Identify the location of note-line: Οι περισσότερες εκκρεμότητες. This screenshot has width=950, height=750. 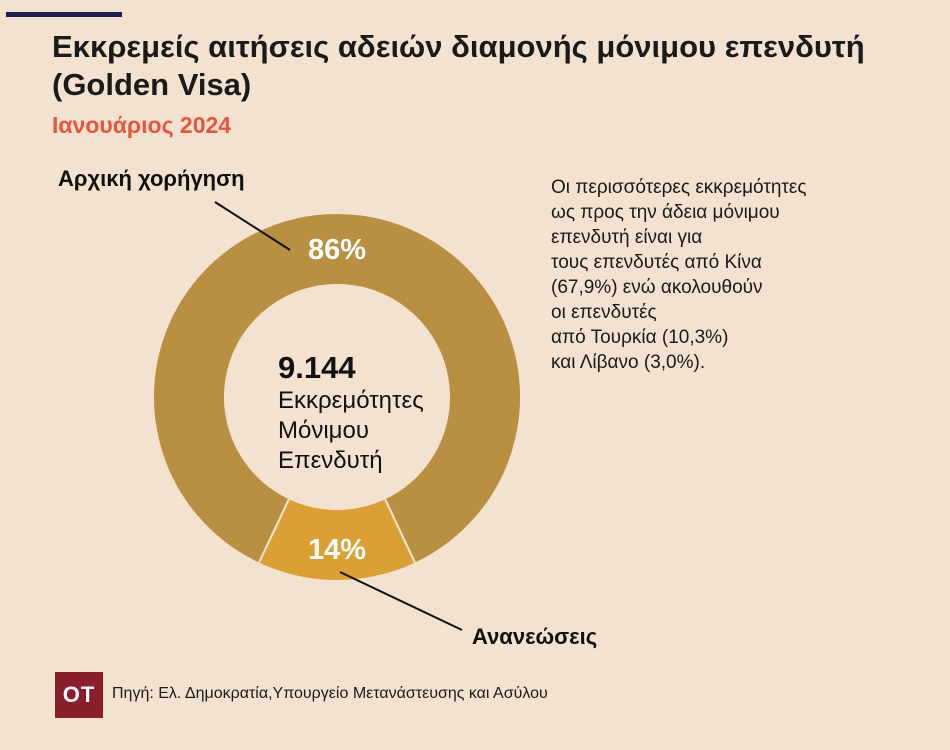
(679, 187).